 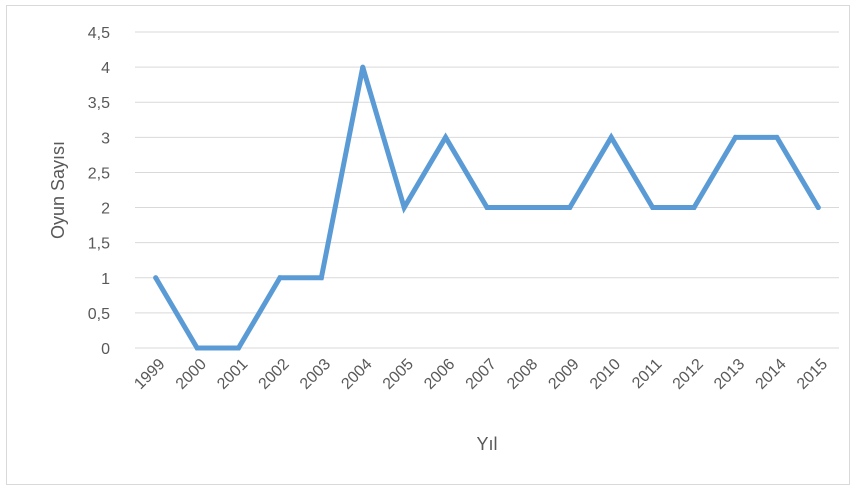 I want to click on y-tick-label: 2, so click(x=105, y=209).